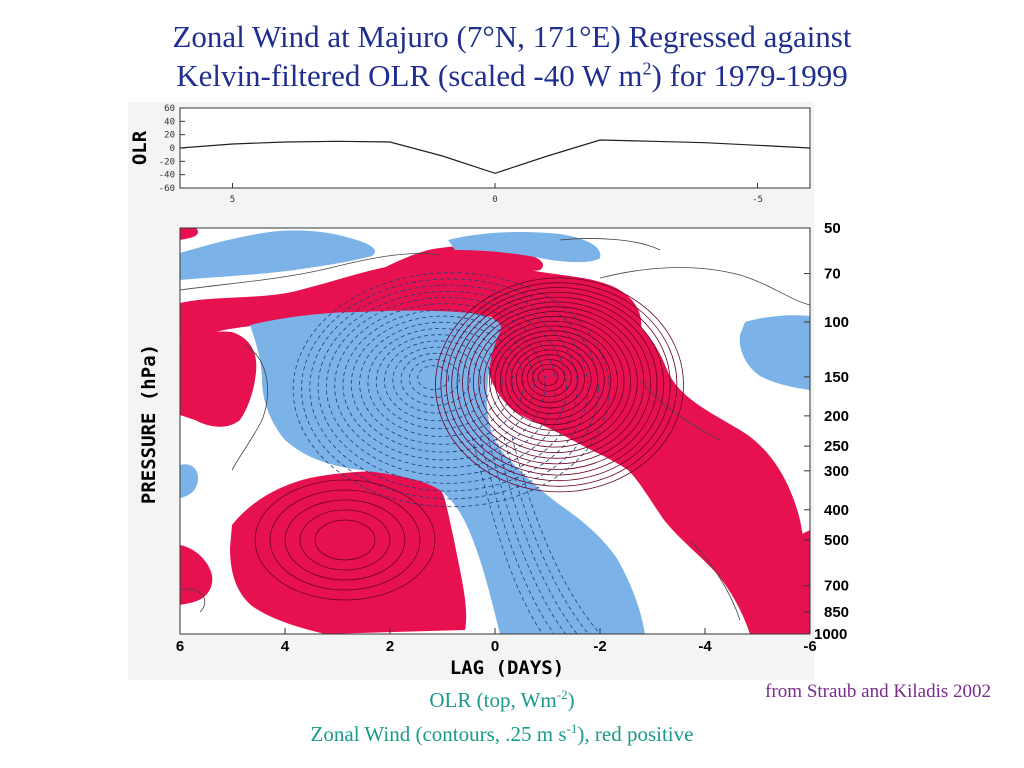  Describe the element at coordinates (218, 379) in the screenshot. I see `positive-region-left` at that location.